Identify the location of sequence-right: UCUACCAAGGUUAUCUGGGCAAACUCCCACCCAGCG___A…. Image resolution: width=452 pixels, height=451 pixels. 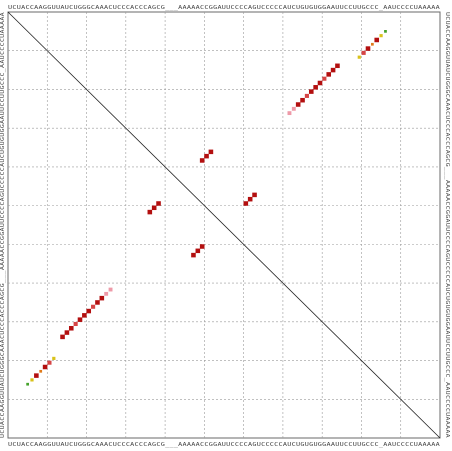
(447, 225).